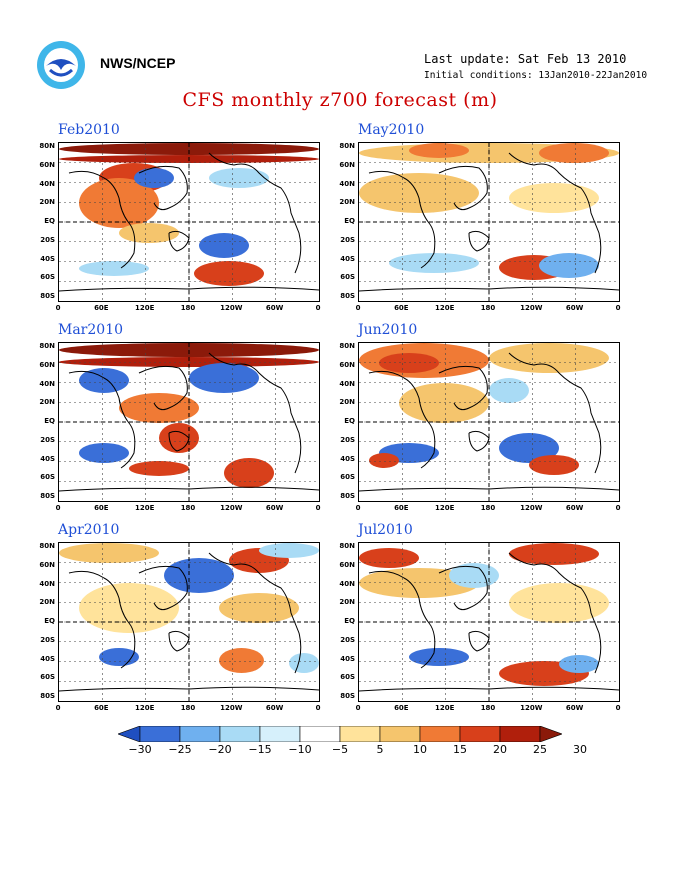 Image resolution: width=680 pixels, height=880 pixels. What do you see at coordinates (89, 130) in the screenshot?
I see `panel-title: Feb2010` at bounding box center [89, 130].